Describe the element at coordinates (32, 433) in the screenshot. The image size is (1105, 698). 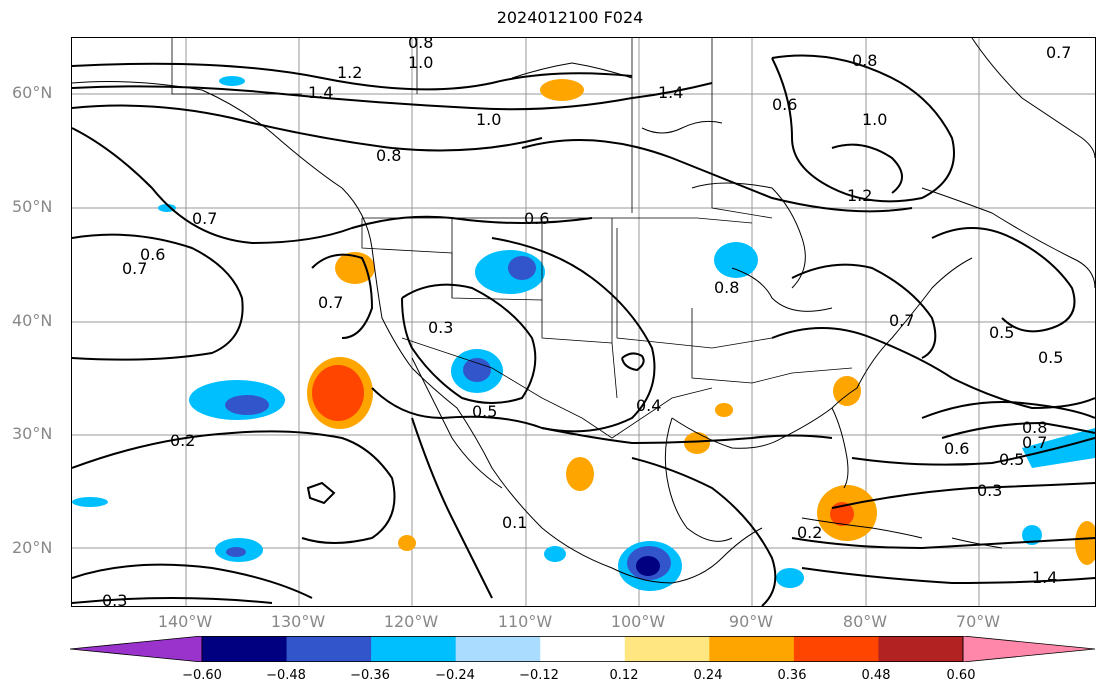
I see `lat-label: 30°N` at that location.